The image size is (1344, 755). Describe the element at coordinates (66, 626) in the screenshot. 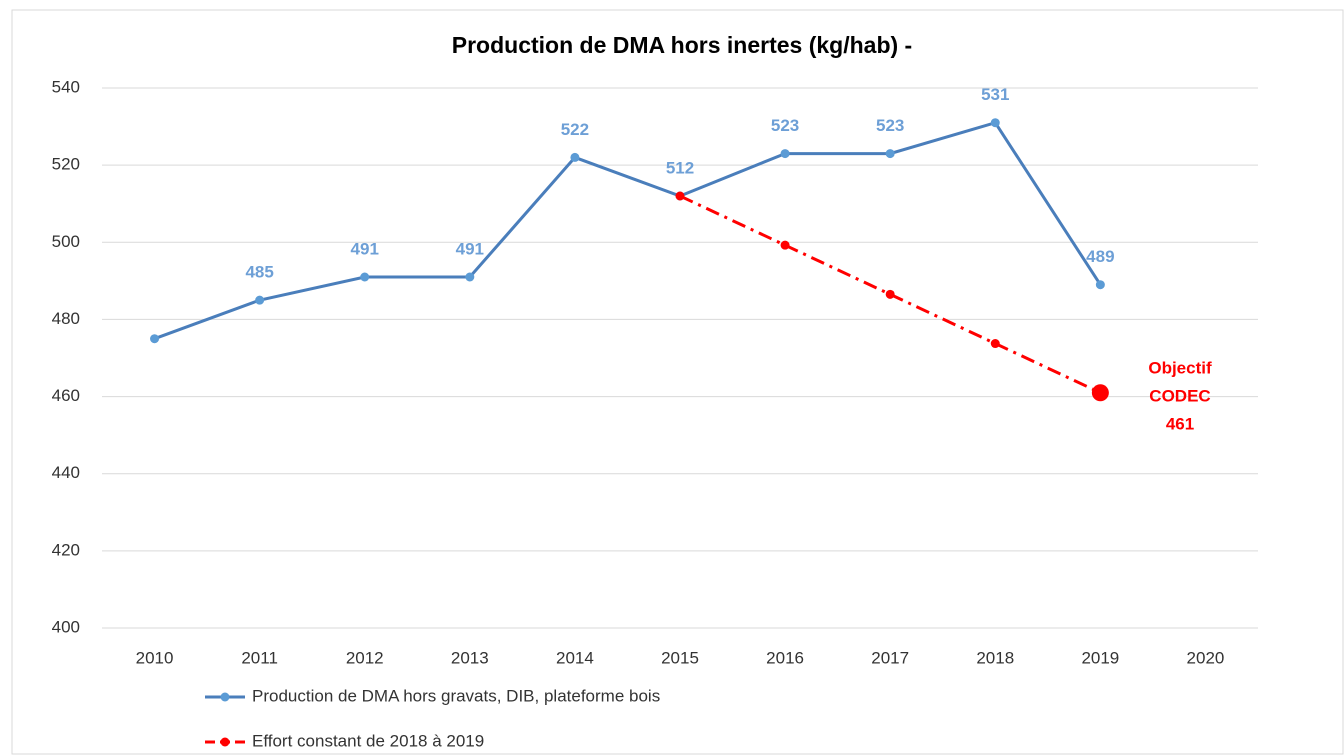

I see `y-tick-label: 400` at that location.